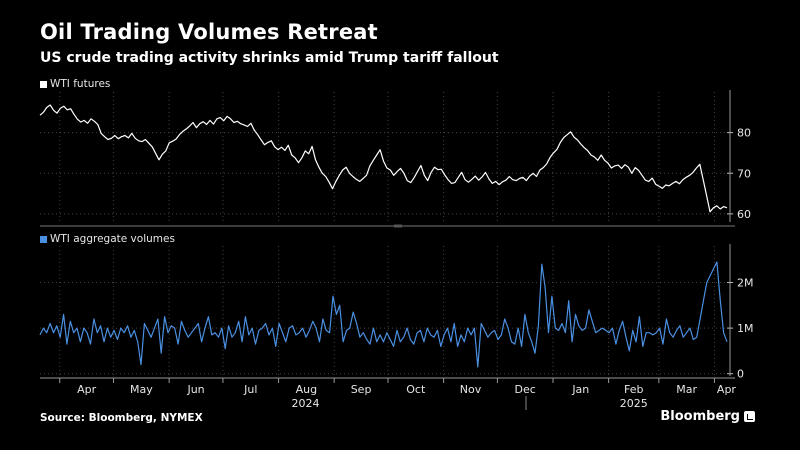  I want to click on brand-name: Bloomberg, so click(700, 416).